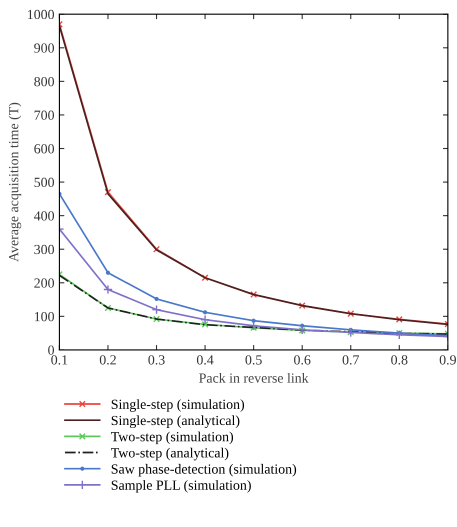  What do you see at coordinates (44, 149) in the screenshot?
I see `y-tick-label: 600` at bounding box center [44, 149].